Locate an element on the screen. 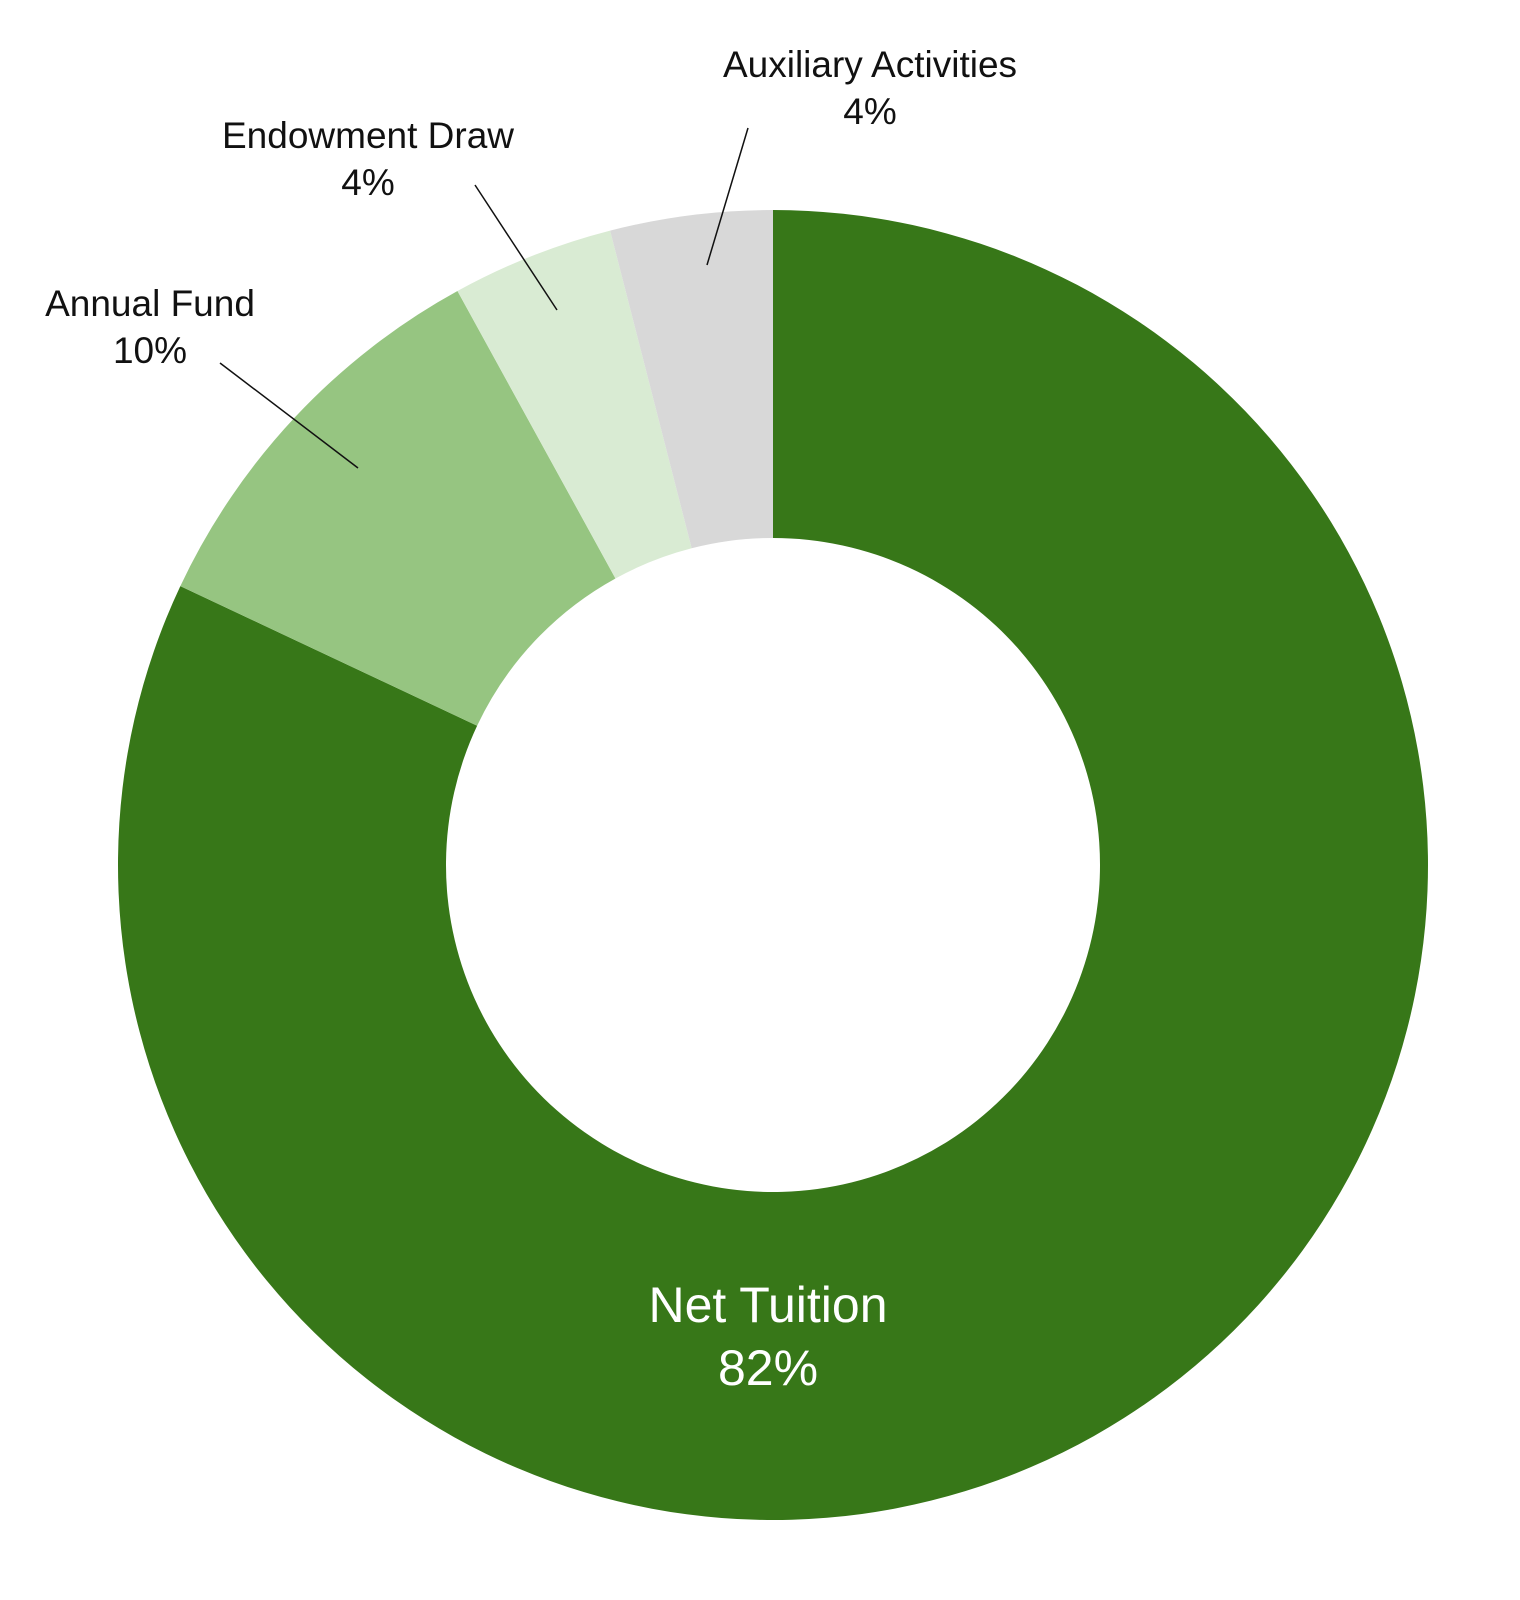 This screenshot has height=1600, width=1520. slice-label-auxiliary-activities: Auxiliary Activities is located at coordinates (870, 64).